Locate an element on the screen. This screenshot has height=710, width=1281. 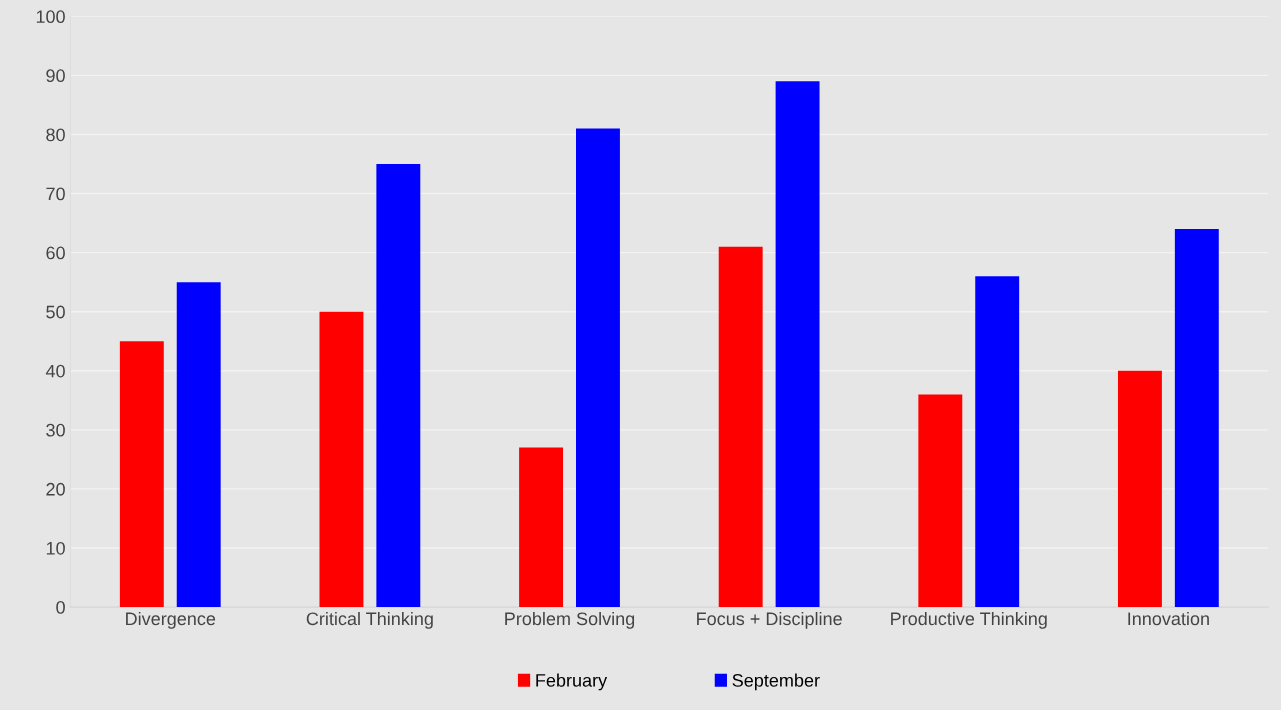
y-tick-label: 30 is located at coordinates (55, 430).